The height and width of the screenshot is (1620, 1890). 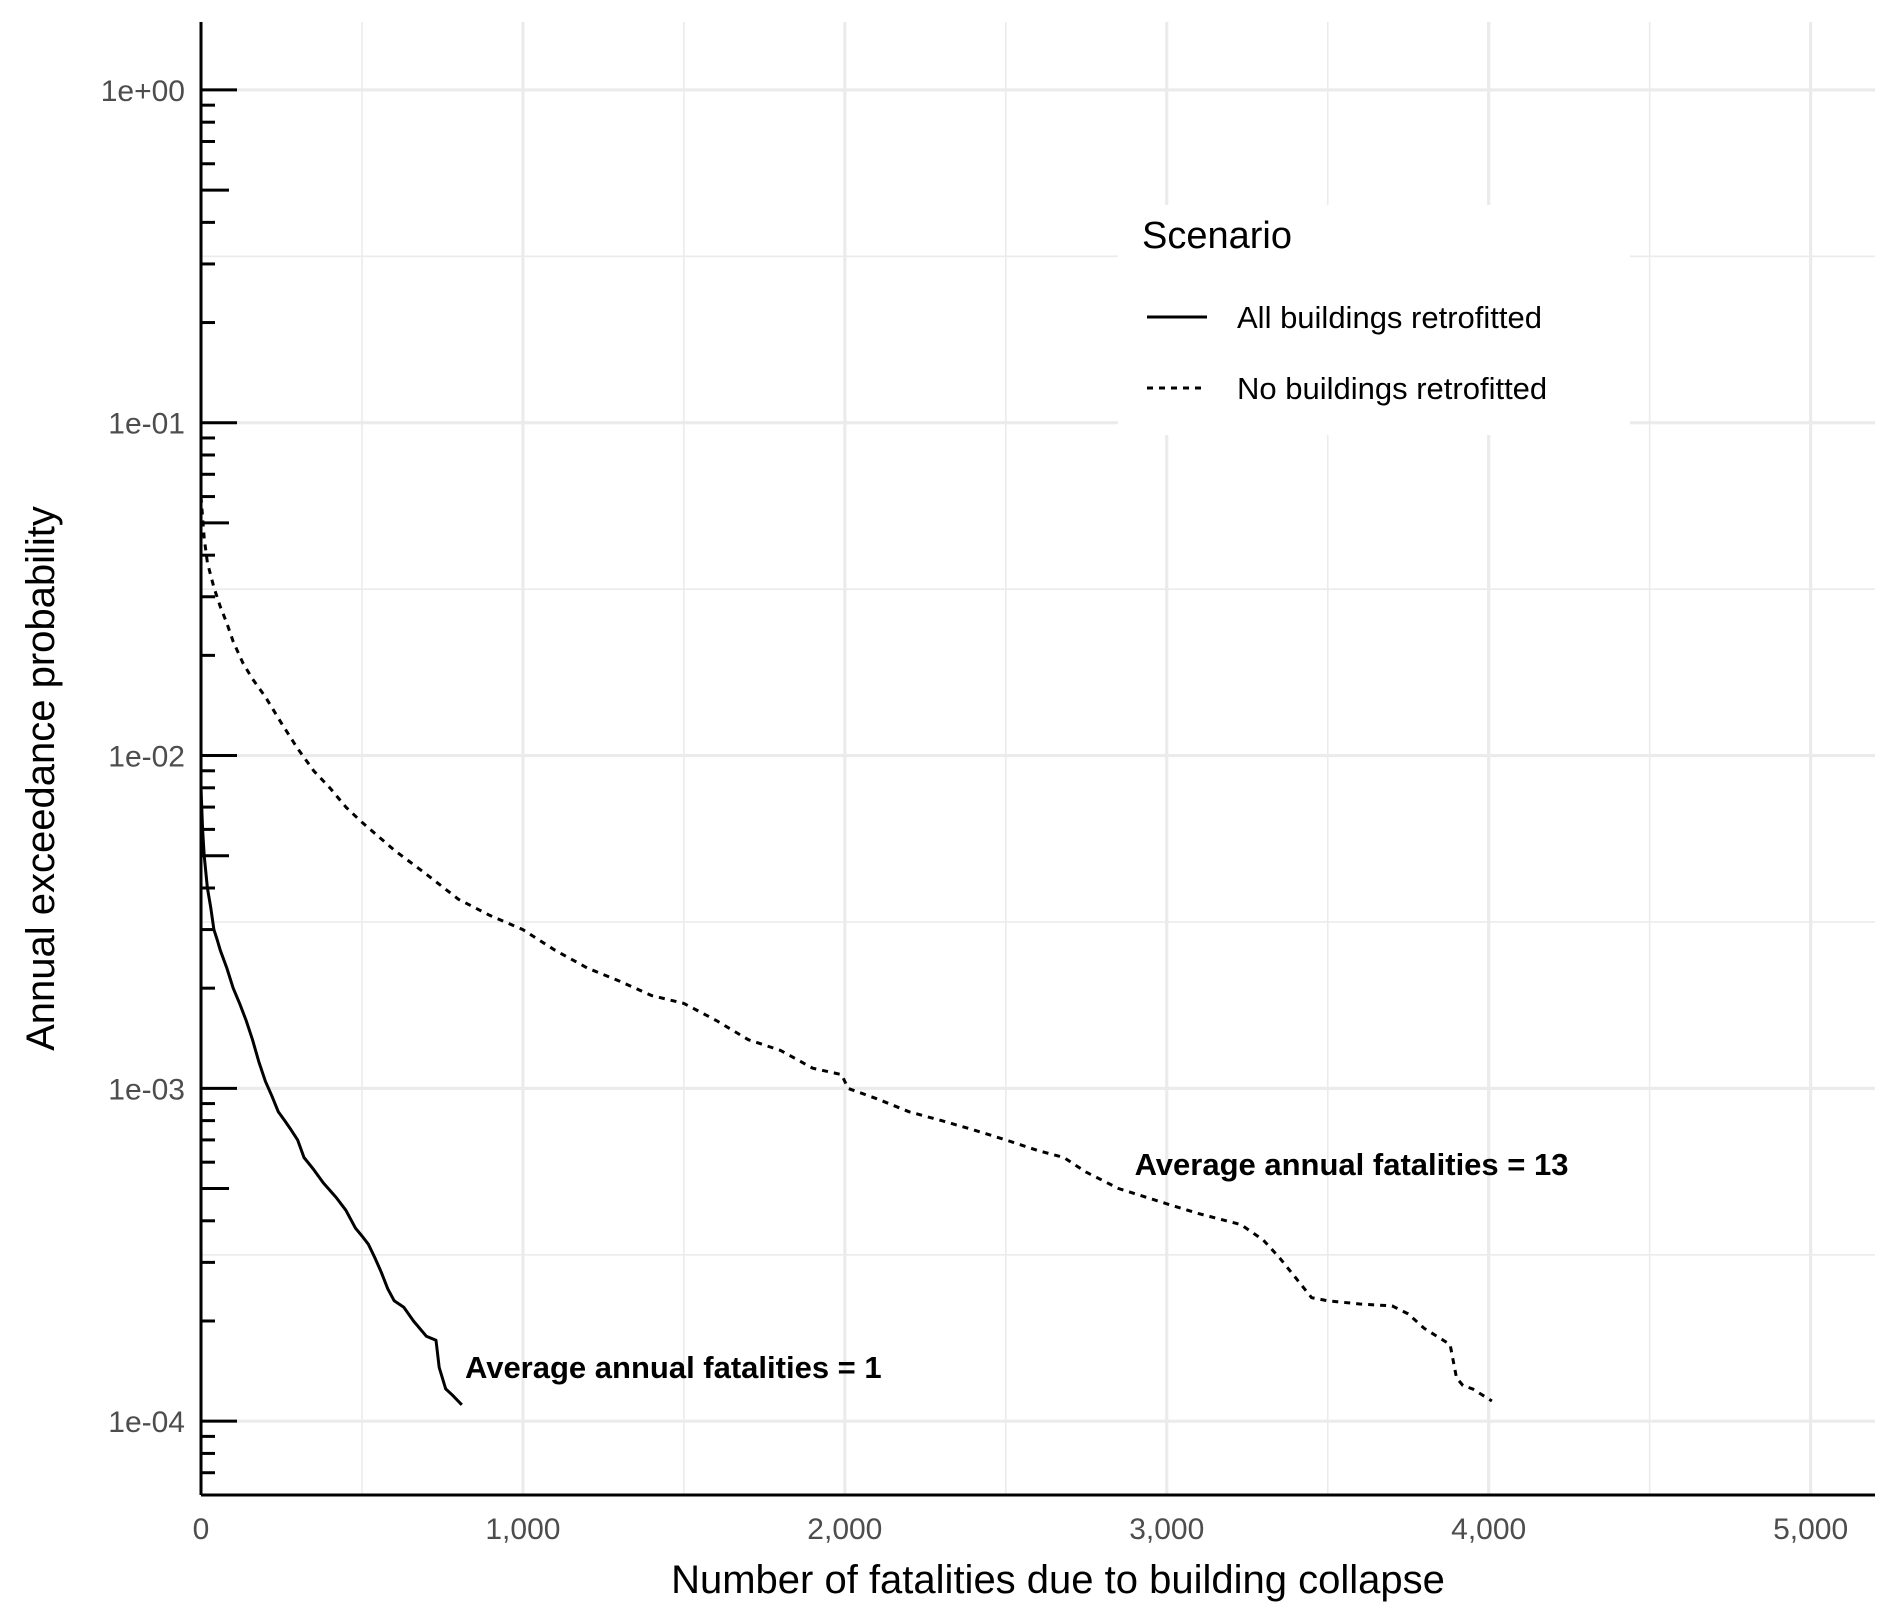 I want to click on y-ticks: 1e+00 1e-01 1e-02 1e-03 1e-04, so click(x=169, y=757).